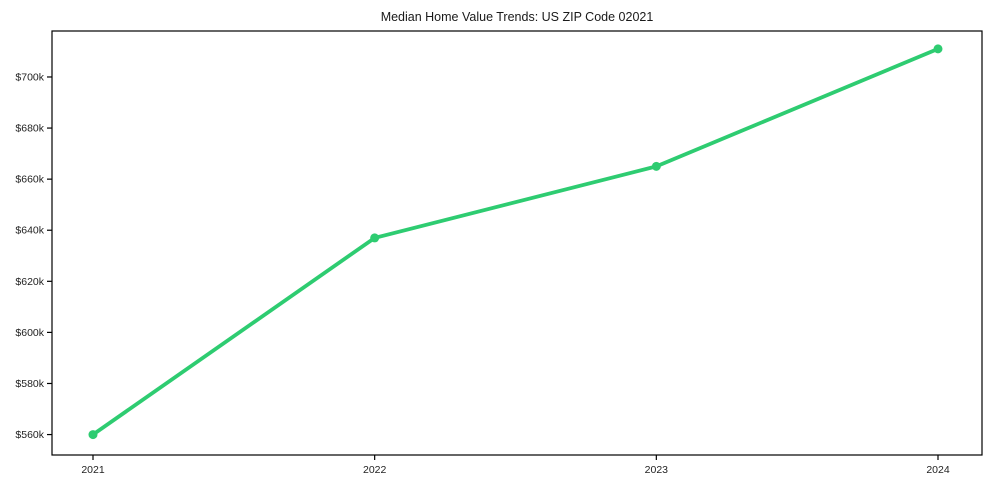  I want to click on y-tick-label: $700k, so click(29, 77).